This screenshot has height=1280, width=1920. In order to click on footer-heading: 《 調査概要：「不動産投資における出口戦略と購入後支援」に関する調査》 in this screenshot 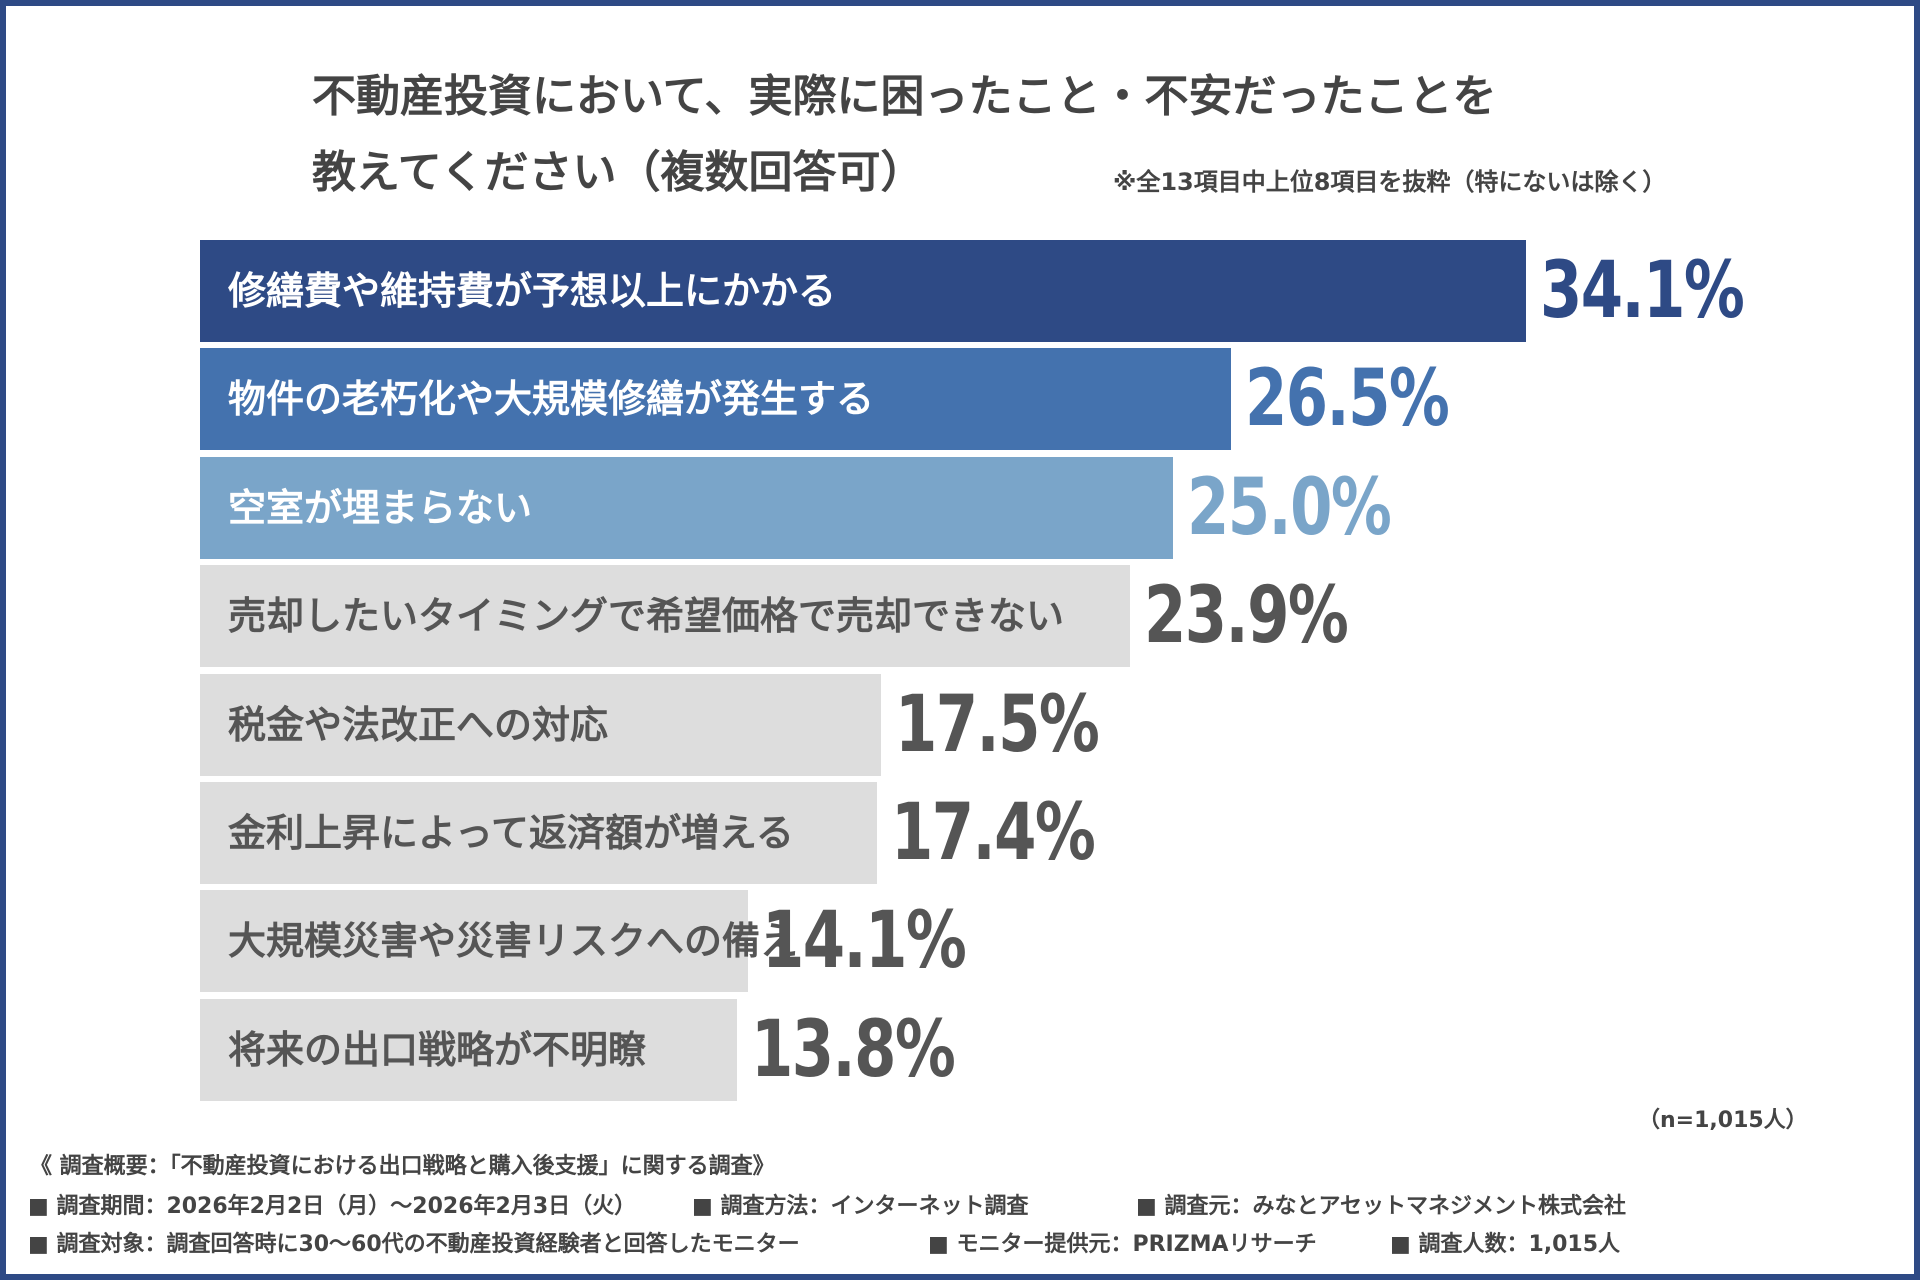, I will do `click(402, 1166)`.